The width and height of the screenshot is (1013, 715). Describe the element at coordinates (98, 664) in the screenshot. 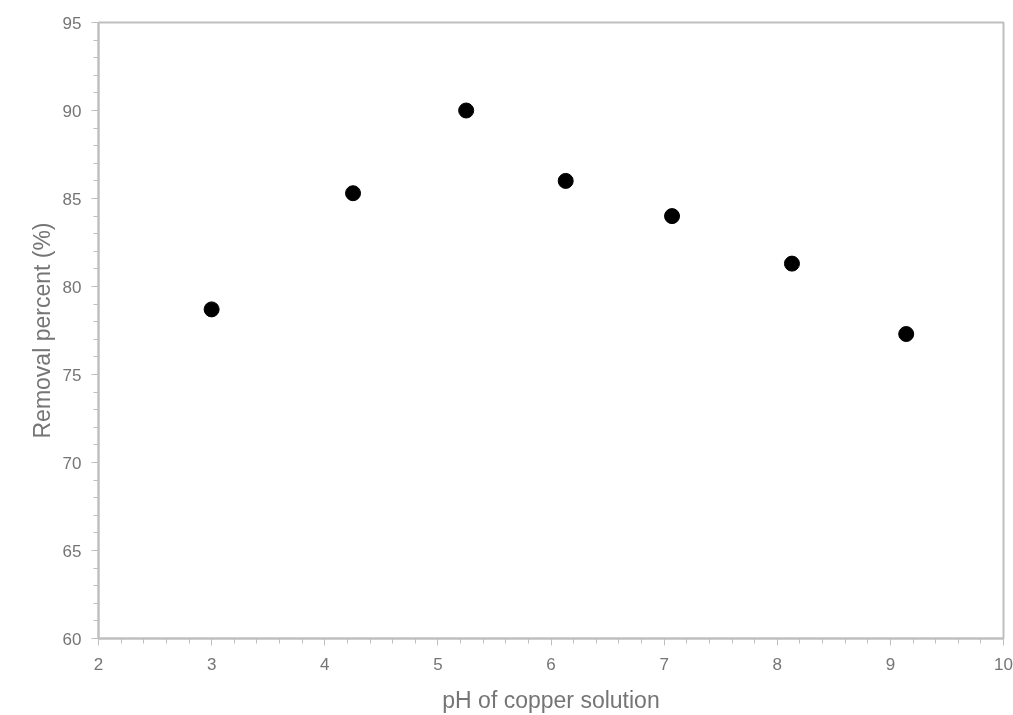

I see `x-tick-label: 2` at that location.